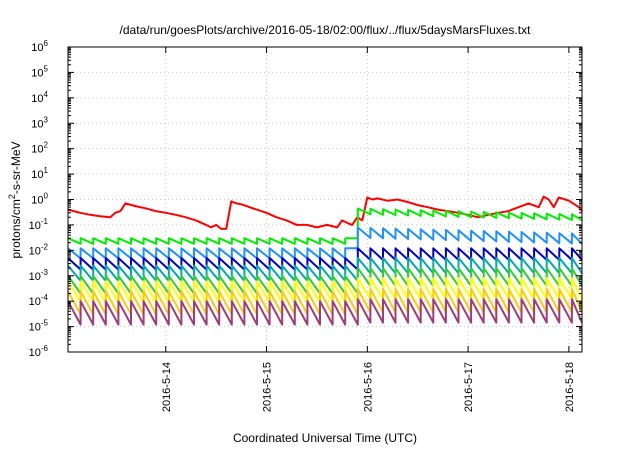 The width and height of the screenshot is (640, 453). Describe the element at coordinates (16, 228) in the screenshot. I see `y-axis-label-prefix: protons/cm` at that location.